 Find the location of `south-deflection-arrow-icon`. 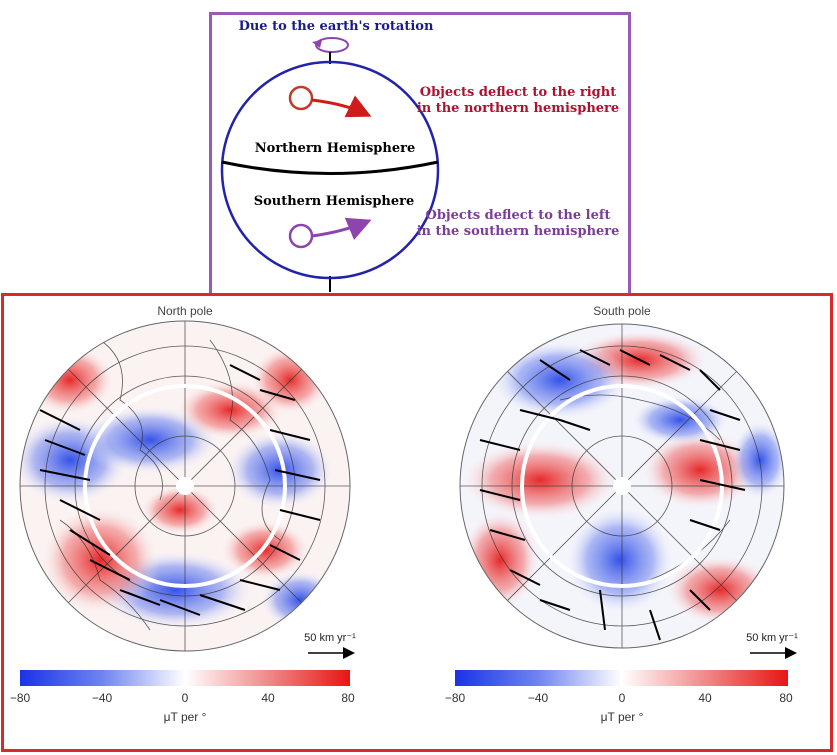

south-deflection-arrow-icon is located at coordinates (330, 233).